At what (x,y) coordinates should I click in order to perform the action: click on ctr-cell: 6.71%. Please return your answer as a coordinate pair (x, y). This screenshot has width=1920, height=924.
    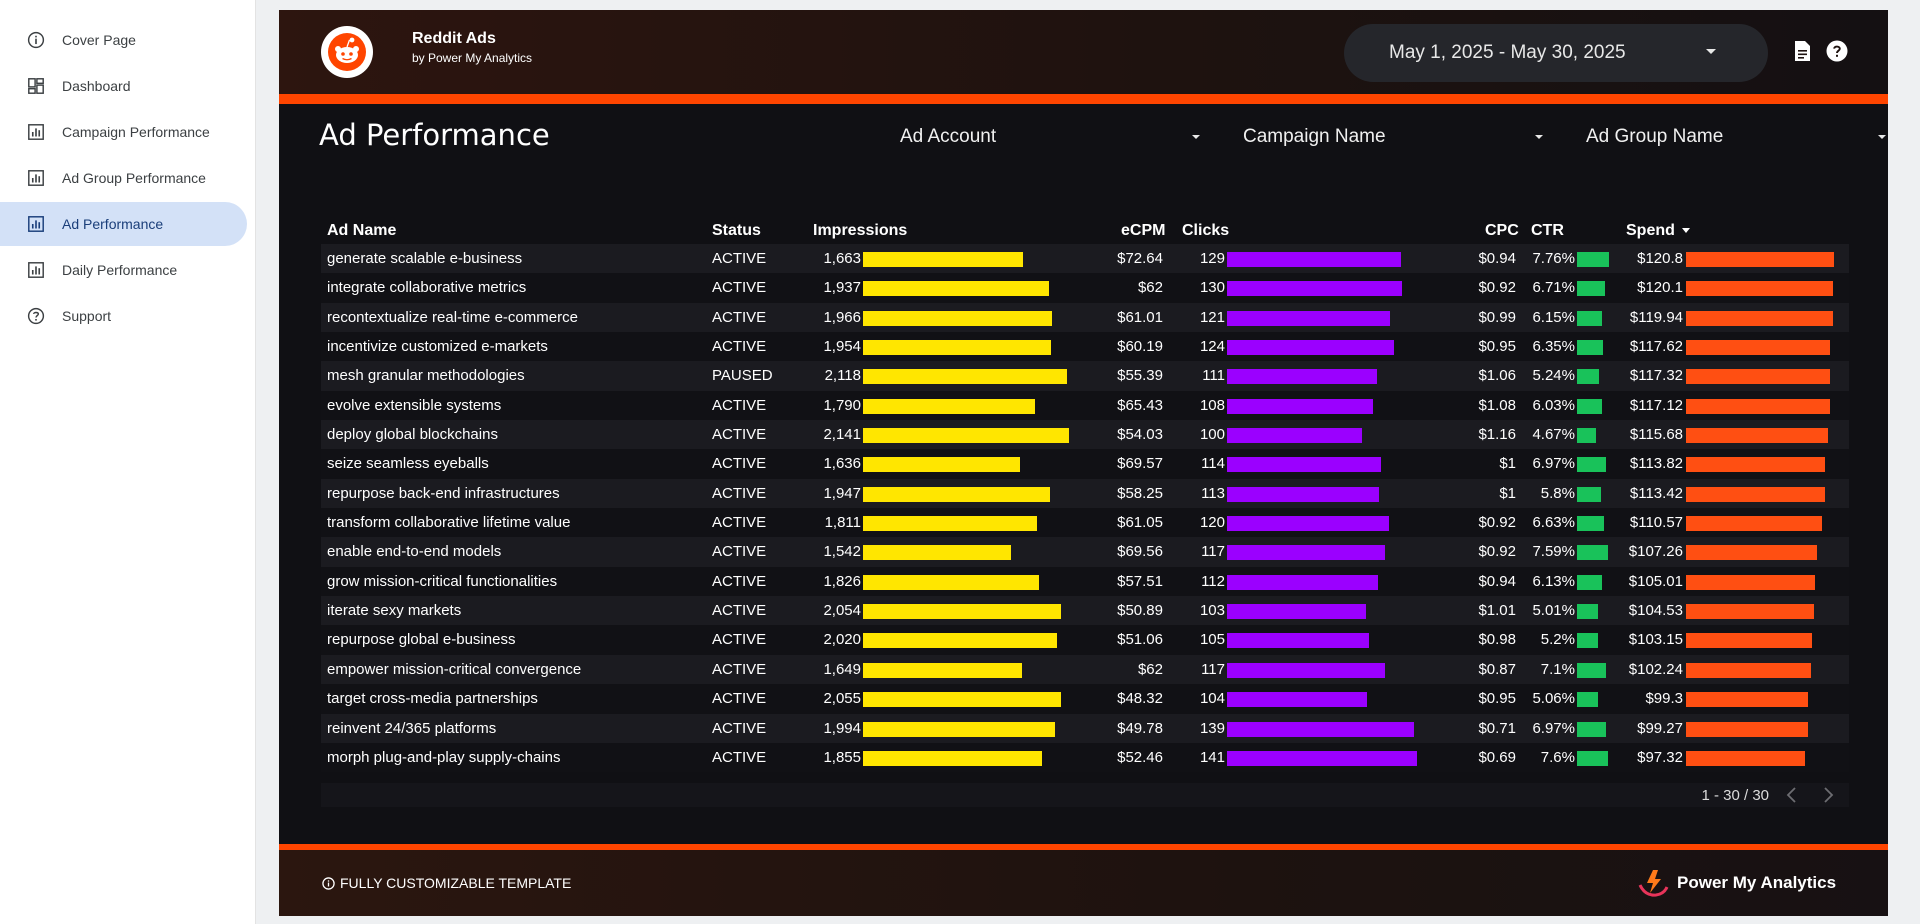
    Looking at the image, I should click on (1553, 288).